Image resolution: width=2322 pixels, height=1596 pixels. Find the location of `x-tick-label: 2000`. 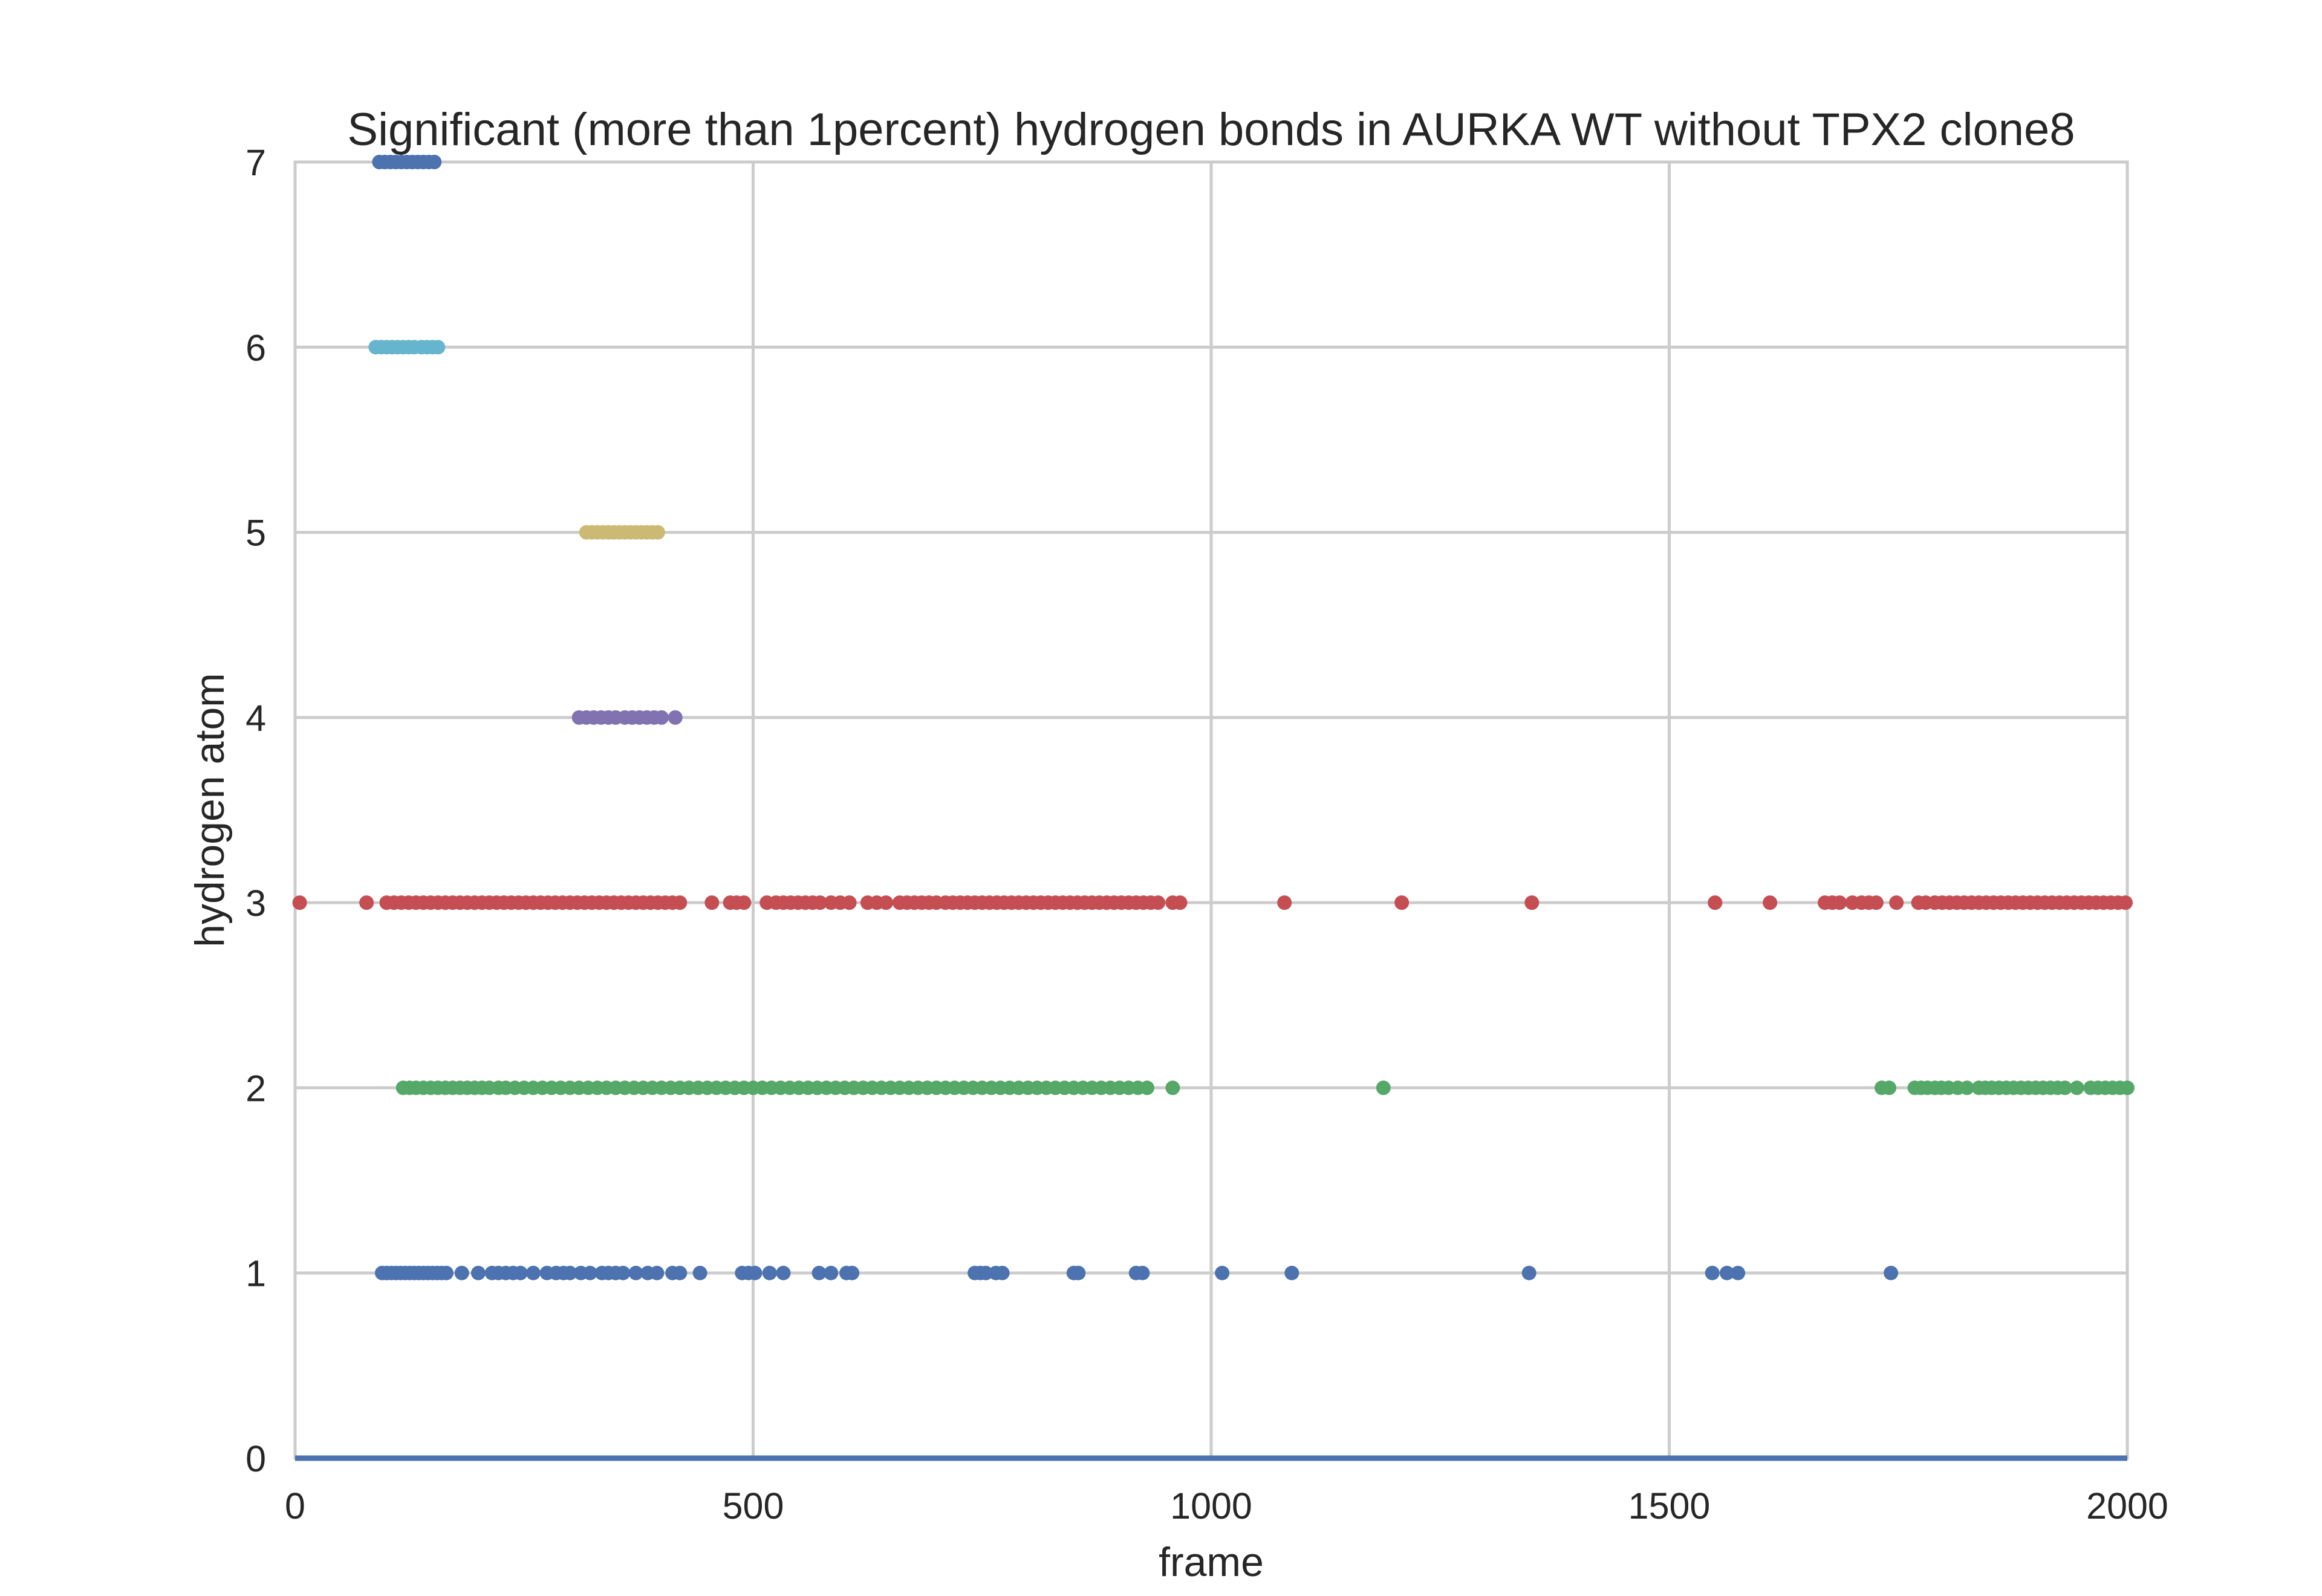

x-tick-label: 2000 is located at coordinates (2127, 1505).